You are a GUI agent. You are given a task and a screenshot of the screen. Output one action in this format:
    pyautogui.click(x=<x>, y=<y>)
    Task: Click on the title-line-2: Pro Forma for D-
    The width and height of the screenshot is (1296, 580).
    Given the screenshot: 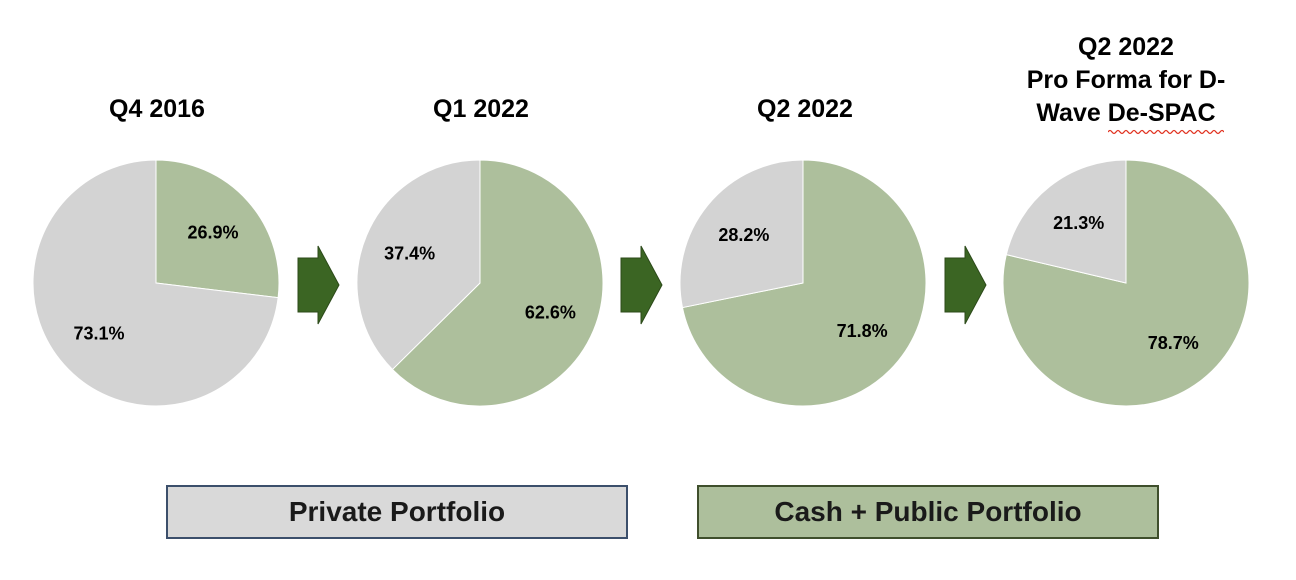 What is the action you would take?
    pyautogui.click(x=1126, y=80)
    